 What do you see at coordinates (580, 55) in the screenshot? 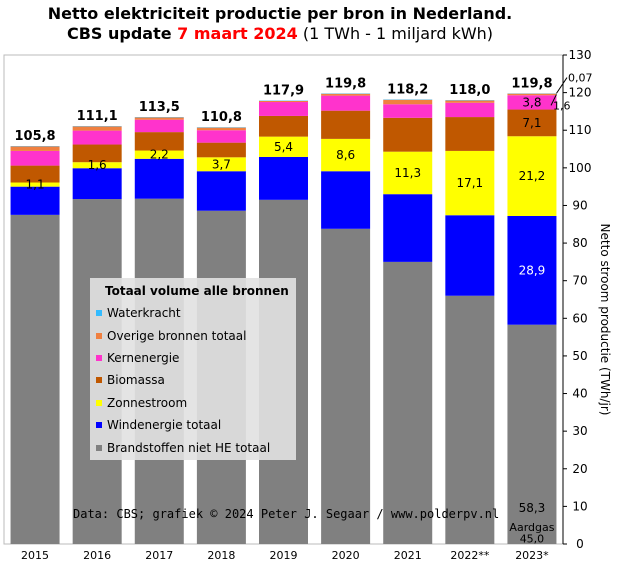
I see `y-tick-label: 130` at bounding box center [580, 55].